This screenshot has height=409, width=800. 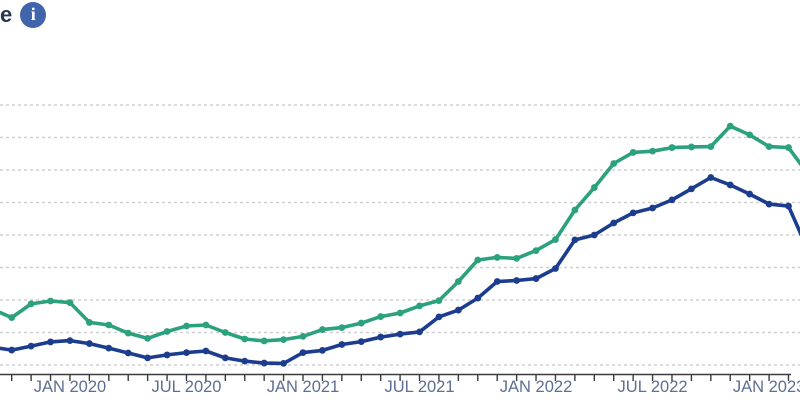 I want to click on info-icon-glyph: i, so click(x=33, y=14).